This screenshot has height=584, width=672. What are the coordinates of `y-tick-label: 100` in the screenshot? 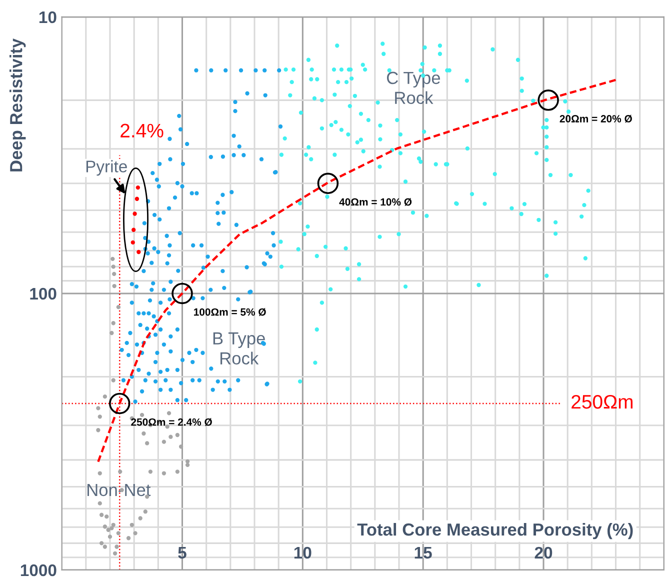 It's located at (43, 294).